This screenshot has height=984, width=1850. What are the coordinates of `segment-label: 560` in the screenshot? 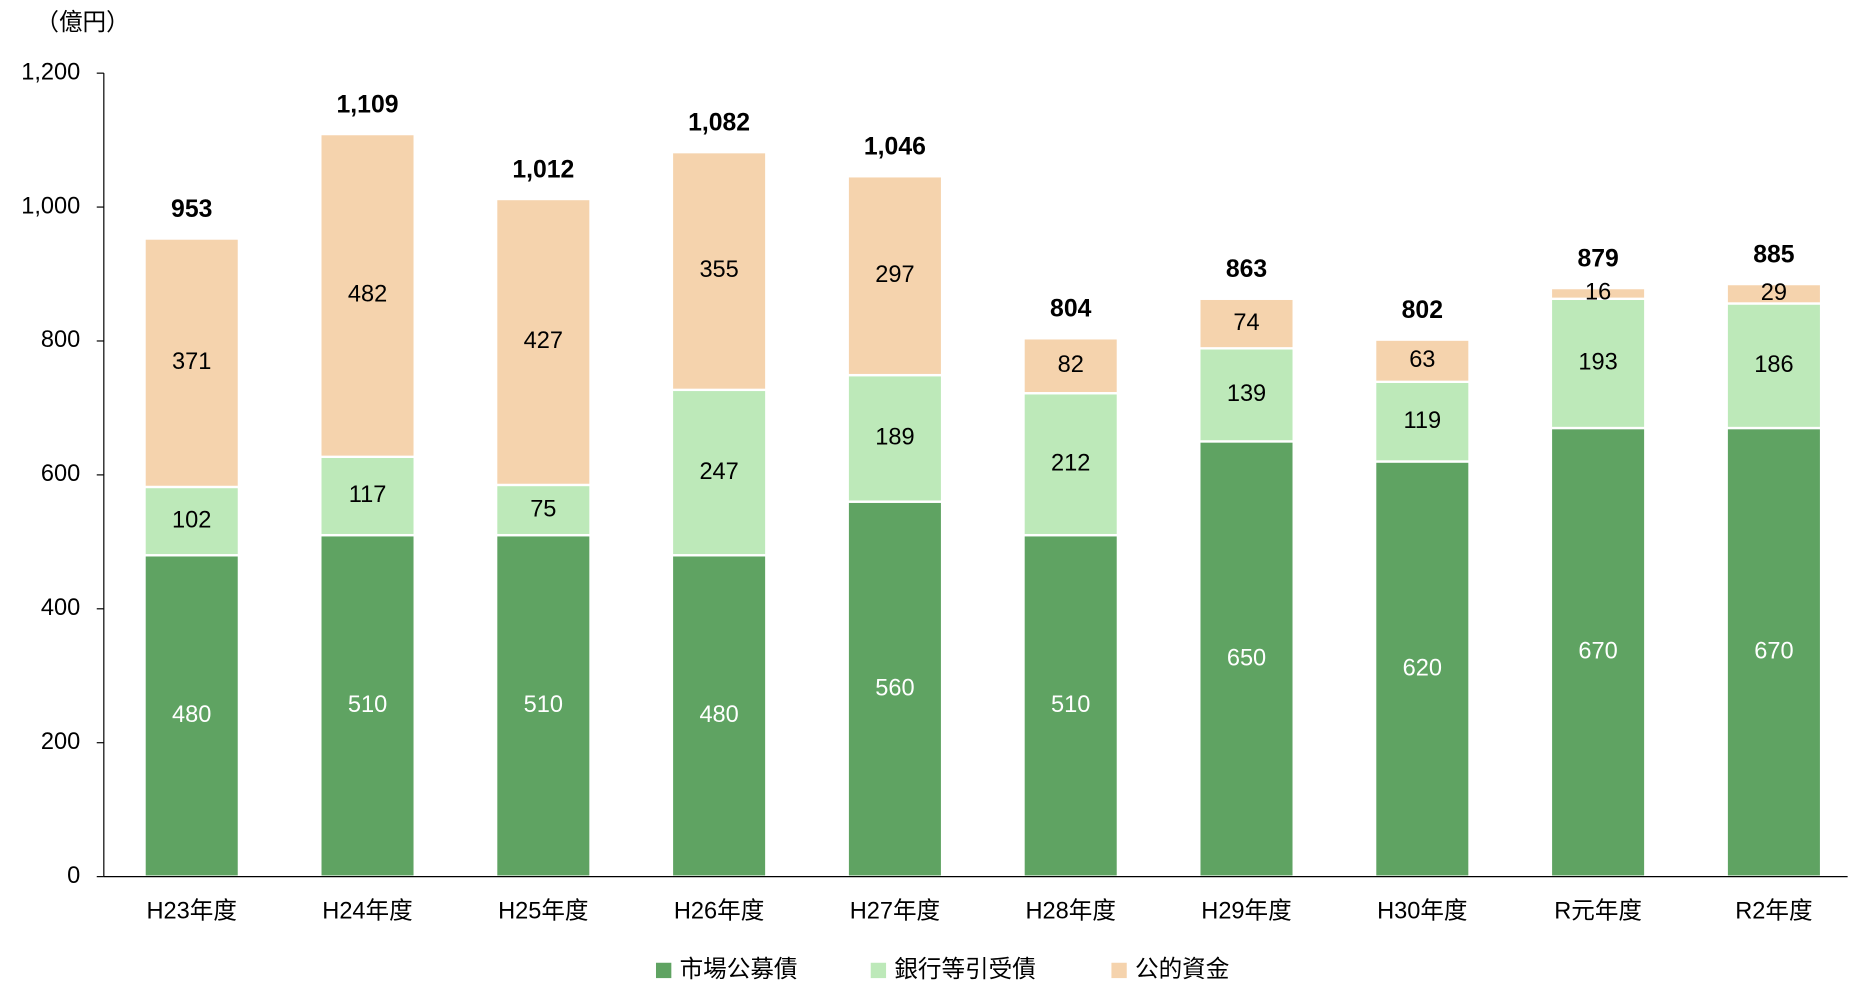 It's located at (894, 687).